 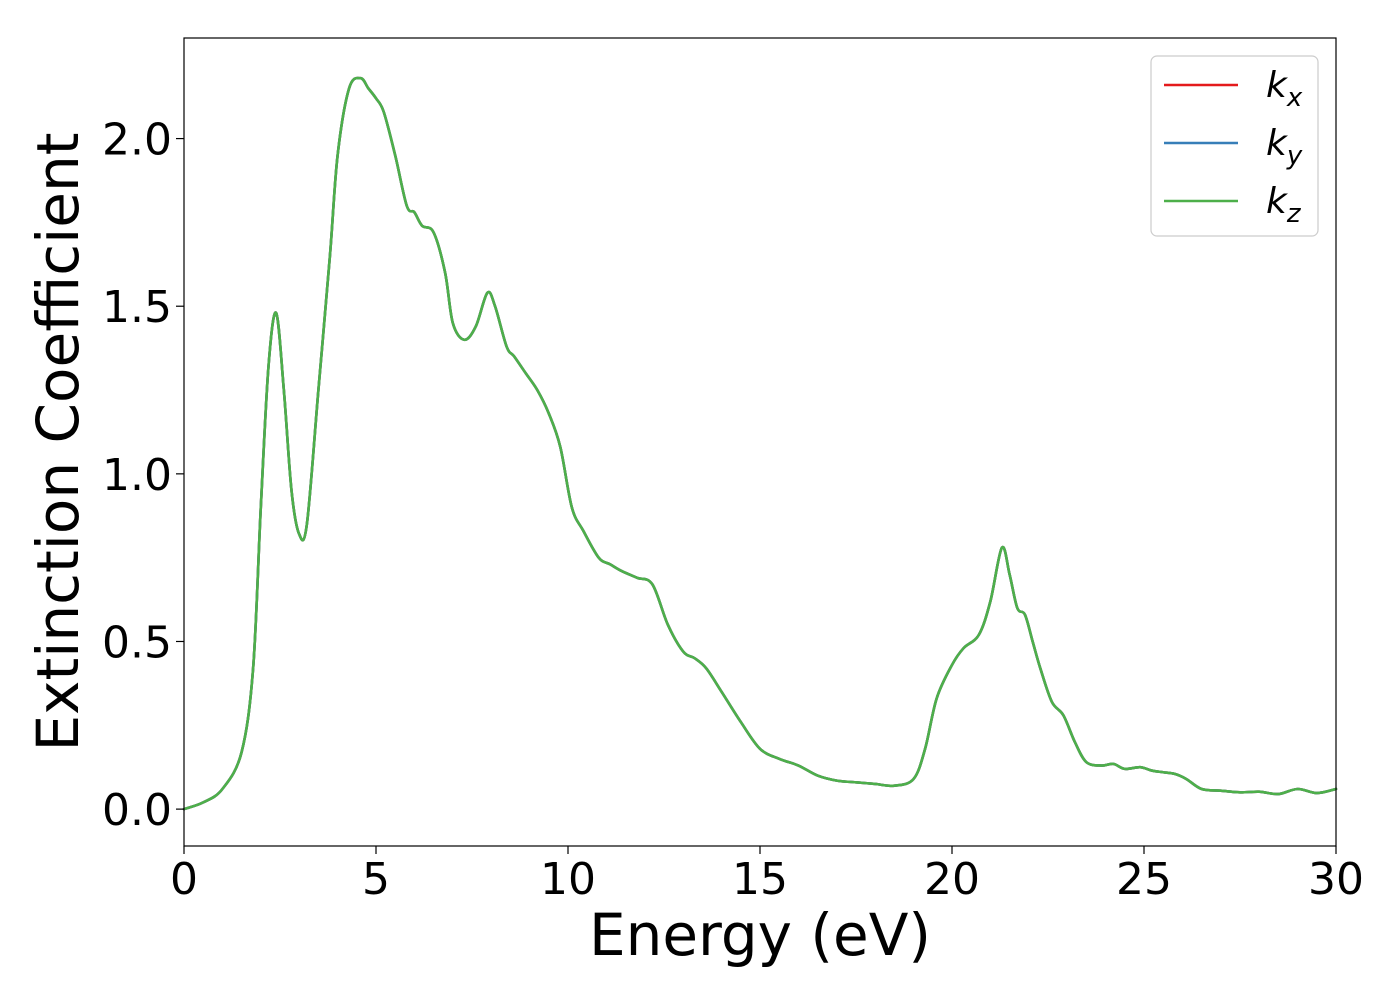 What do you see at coordinates (1144, 879) in the screenshot?
I see `x-tick-label: 25` at bounding box center [1144, 879].